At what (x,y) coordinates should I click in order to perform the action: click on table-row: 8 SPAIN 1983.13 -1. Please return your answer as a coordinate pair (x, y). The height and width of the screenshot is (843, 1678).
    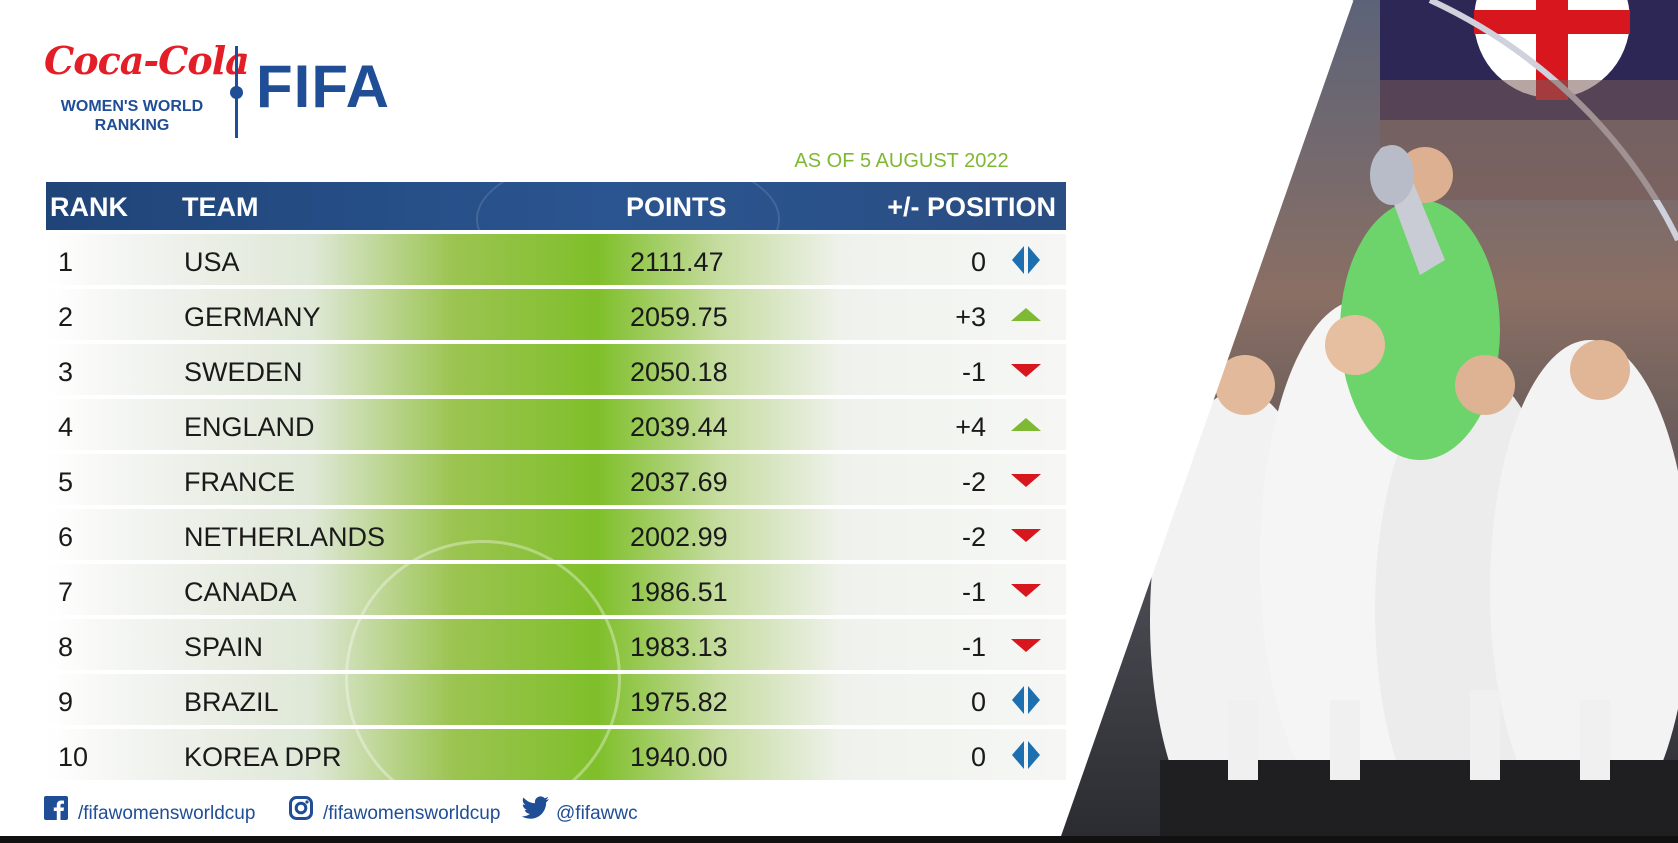
    Looking at the image, I should click on (556, 644).